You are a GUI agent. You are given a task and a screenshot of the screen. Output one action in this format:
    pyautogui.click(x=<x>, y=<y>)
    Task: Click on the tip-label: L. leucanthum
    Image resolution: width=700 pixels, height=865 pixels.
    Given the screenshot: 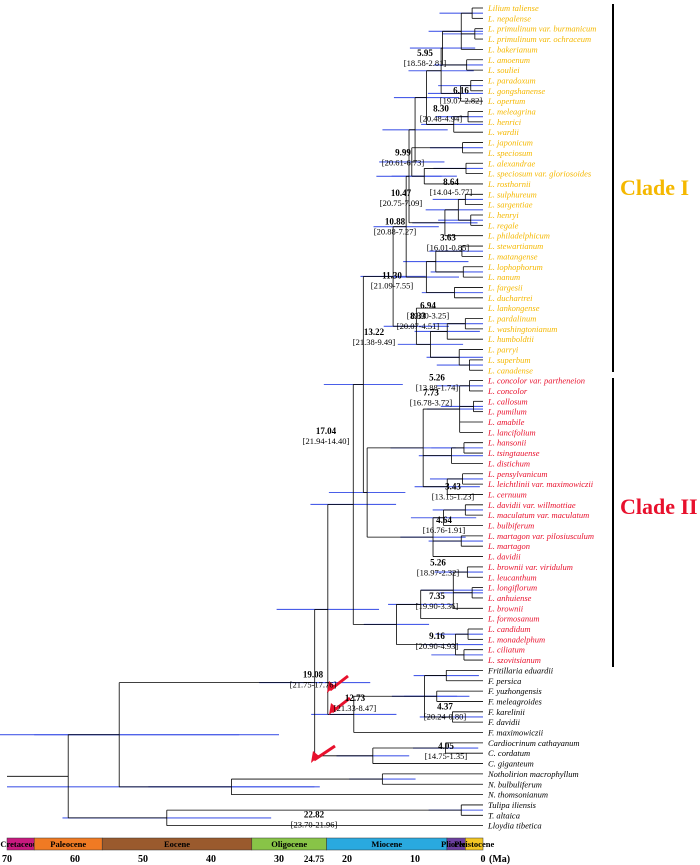 What is the action you would take?
    pyautogui.click(x=512, y=577)
    